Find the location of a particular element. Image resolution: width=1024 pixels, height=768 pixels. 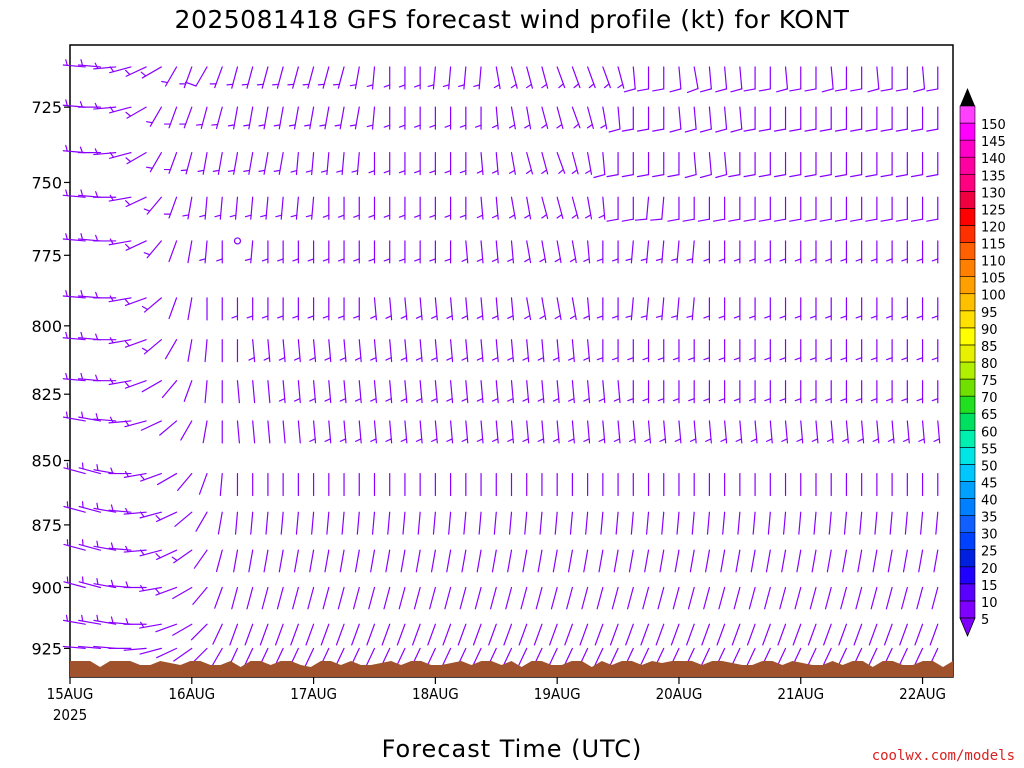

colorbar-bottom-arrow is located at coordinates (967, 627).